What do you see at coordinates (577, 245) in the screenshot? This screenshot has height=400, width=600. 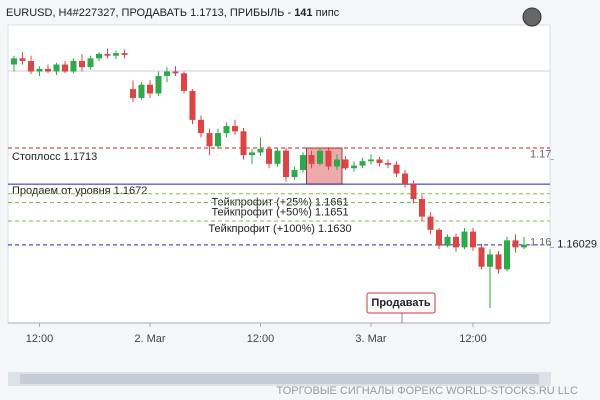 I see `level-label: 1.16029` at bounding box center [577, 245].